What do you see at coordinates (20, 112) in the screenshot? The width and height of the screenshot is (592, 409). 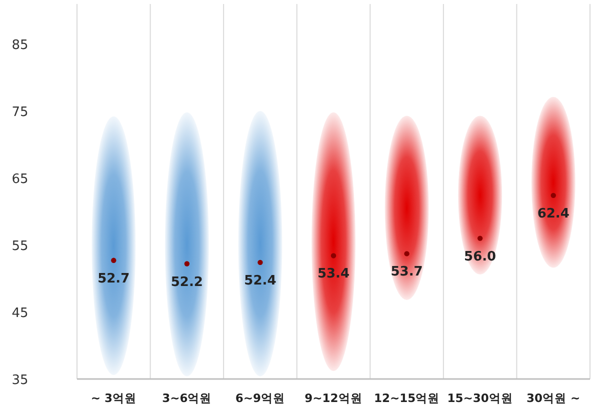 I see `y-tick-label: 75` at bounding box center [20, 112].